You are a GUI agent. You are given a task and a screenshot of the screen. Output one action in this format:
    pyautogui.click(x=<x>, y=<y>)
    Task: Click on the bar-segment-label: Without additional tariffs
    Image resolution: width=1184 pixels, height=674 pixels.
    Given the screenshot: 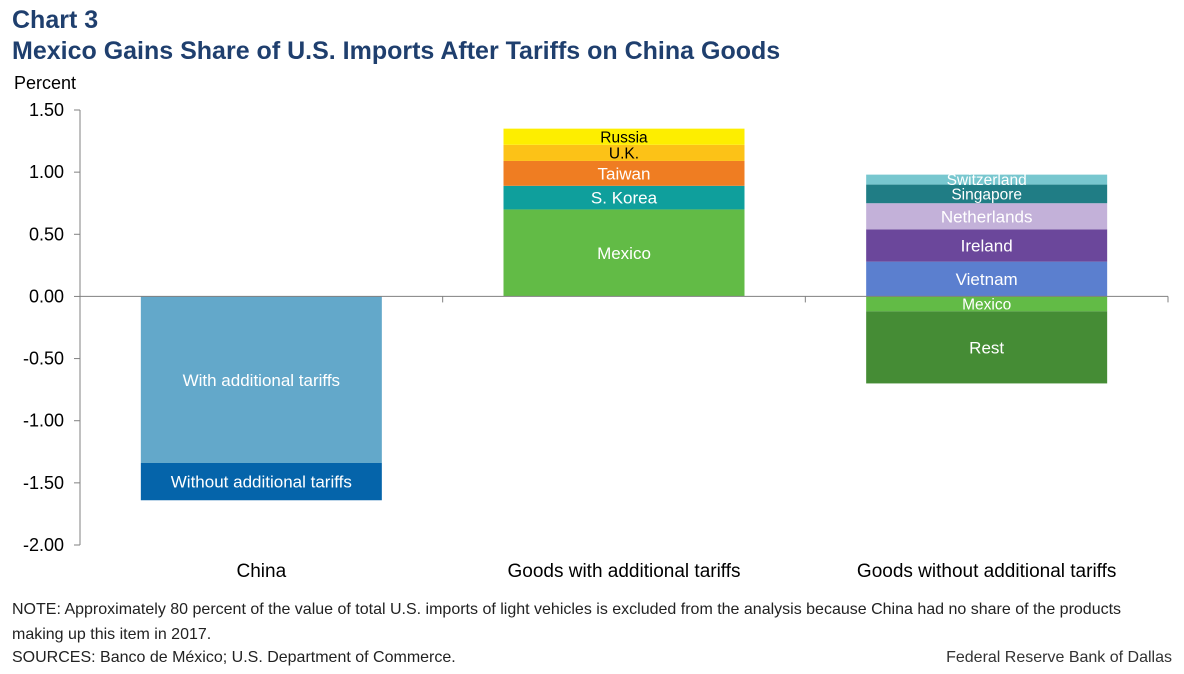 What is the action you would take?
    pyautogui.click(x=261, y=482)
    